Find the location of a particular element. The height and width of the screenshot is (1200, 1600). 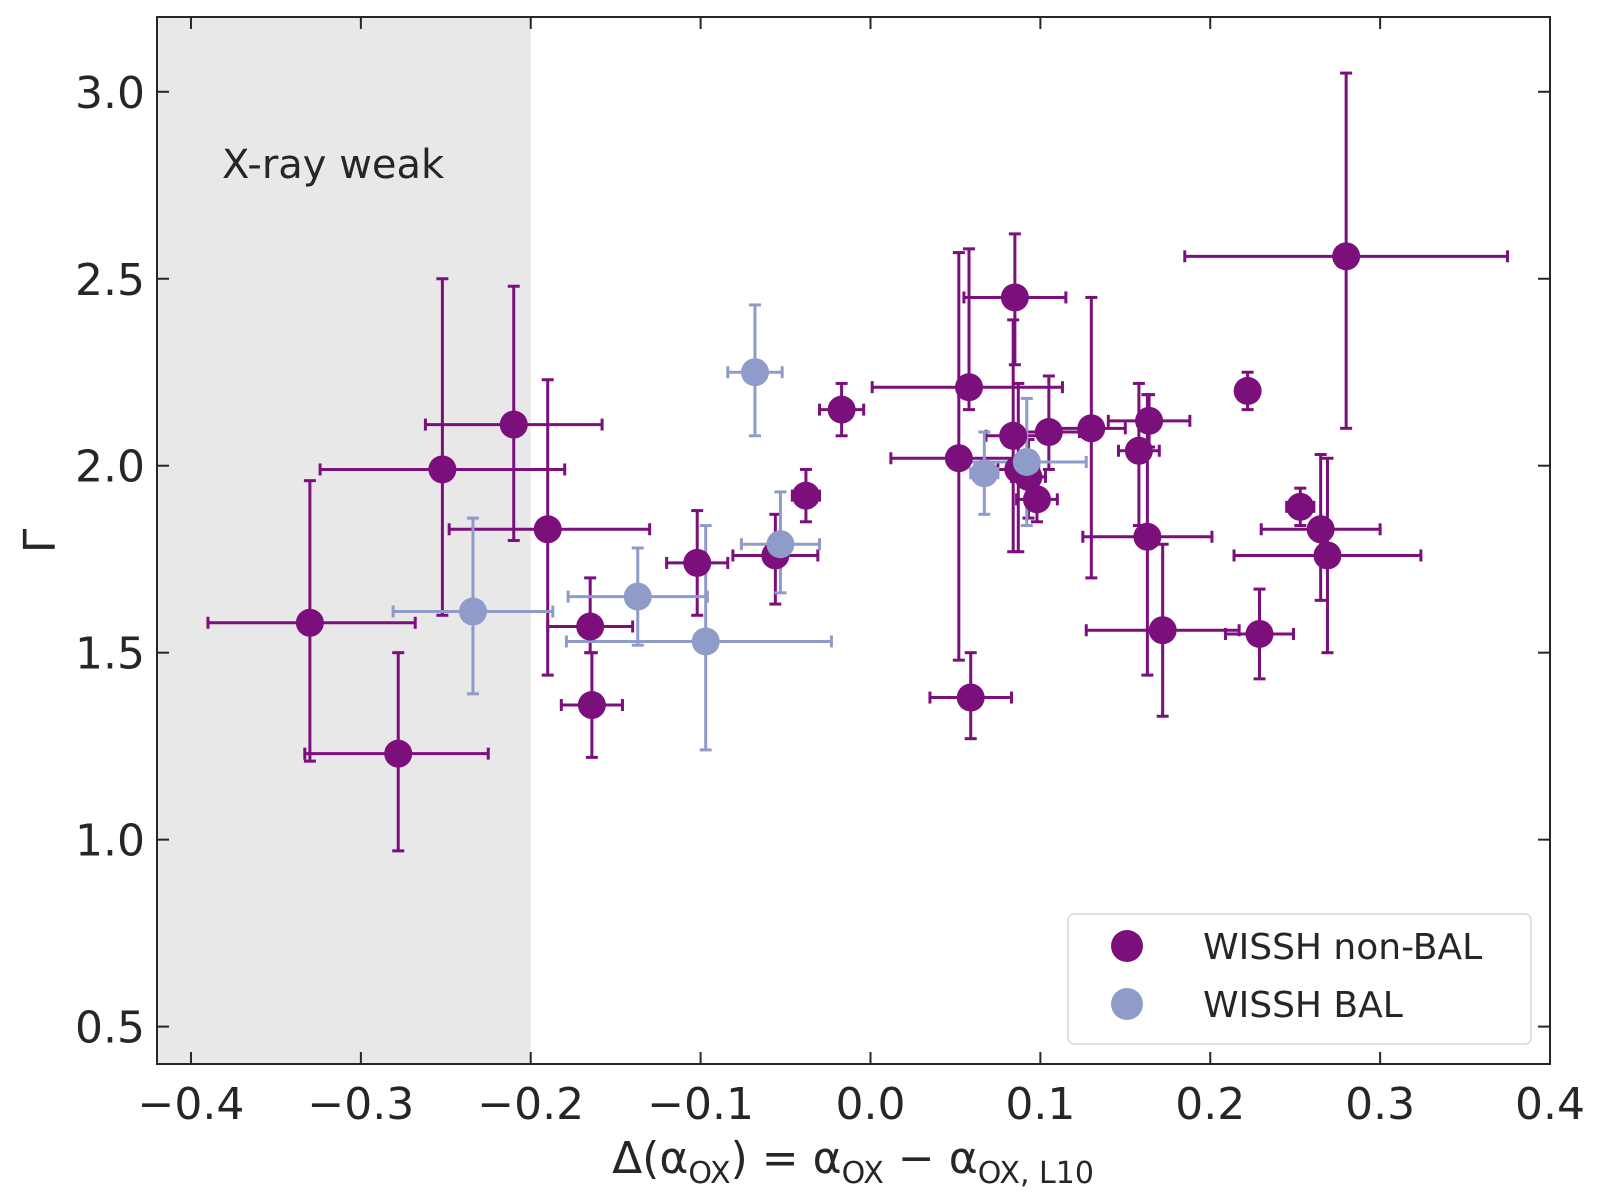

legend: WISSH non-BAL WISSH BAL is located at coordinates (1299, 979).